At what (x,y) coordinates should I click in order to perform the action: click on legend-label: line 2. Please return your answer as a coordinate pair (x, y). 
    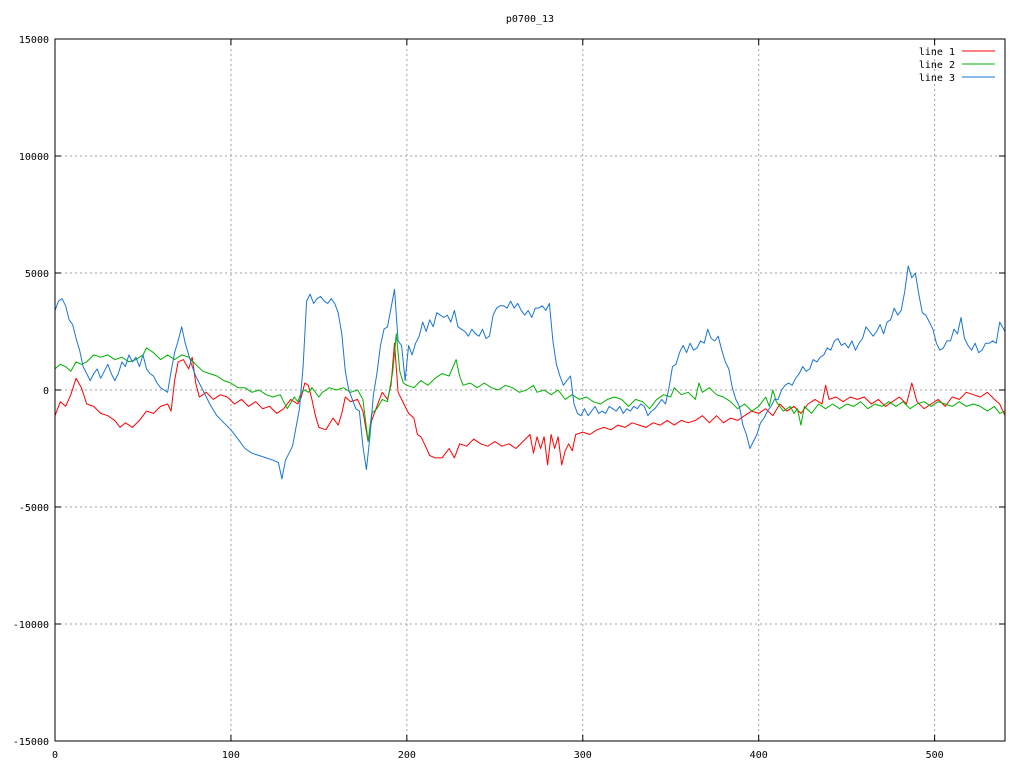
    Looking at the image, I should click on (937, 65).